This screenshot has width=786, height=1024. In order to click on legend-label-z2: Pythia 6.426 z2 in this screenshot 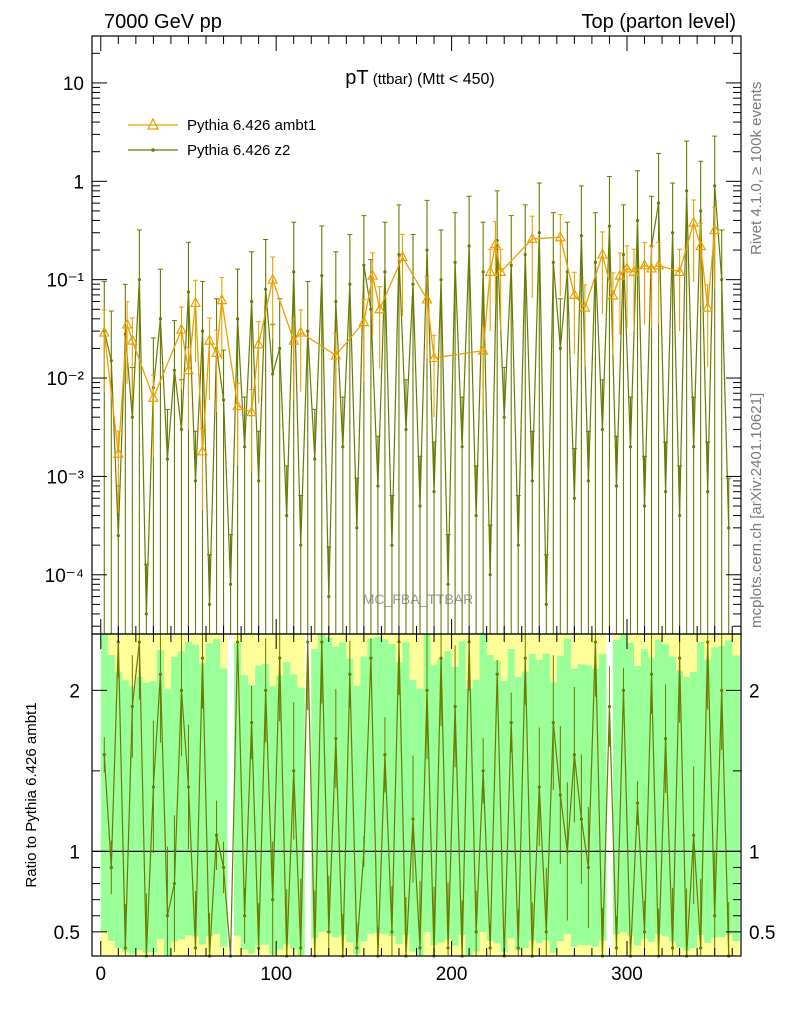, I will do `click(238, 150)`.